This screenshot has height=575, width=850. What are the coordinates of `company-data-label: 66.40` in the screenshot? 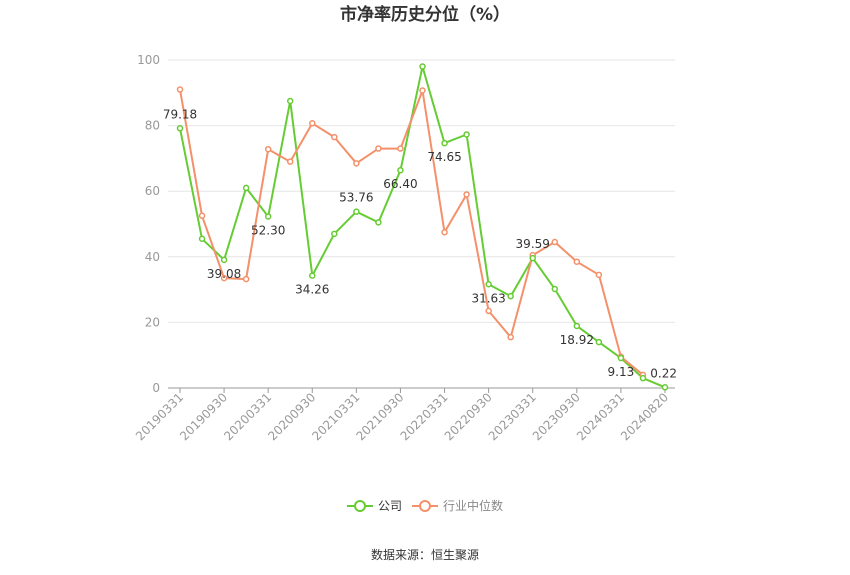 It's located at (400, 184).